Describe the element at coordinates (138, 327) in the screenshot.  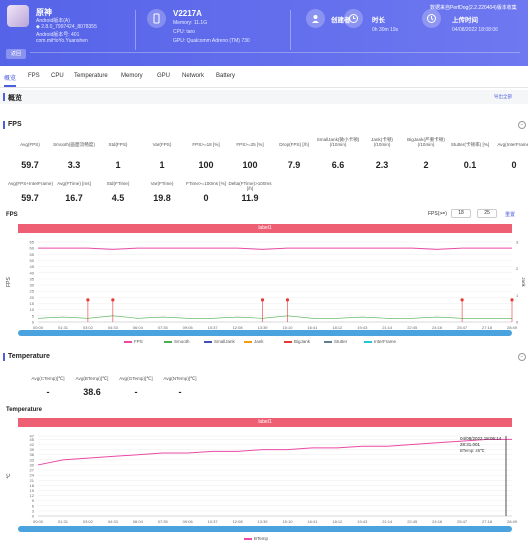
I see `x-tick-label: 06:04` at that location.